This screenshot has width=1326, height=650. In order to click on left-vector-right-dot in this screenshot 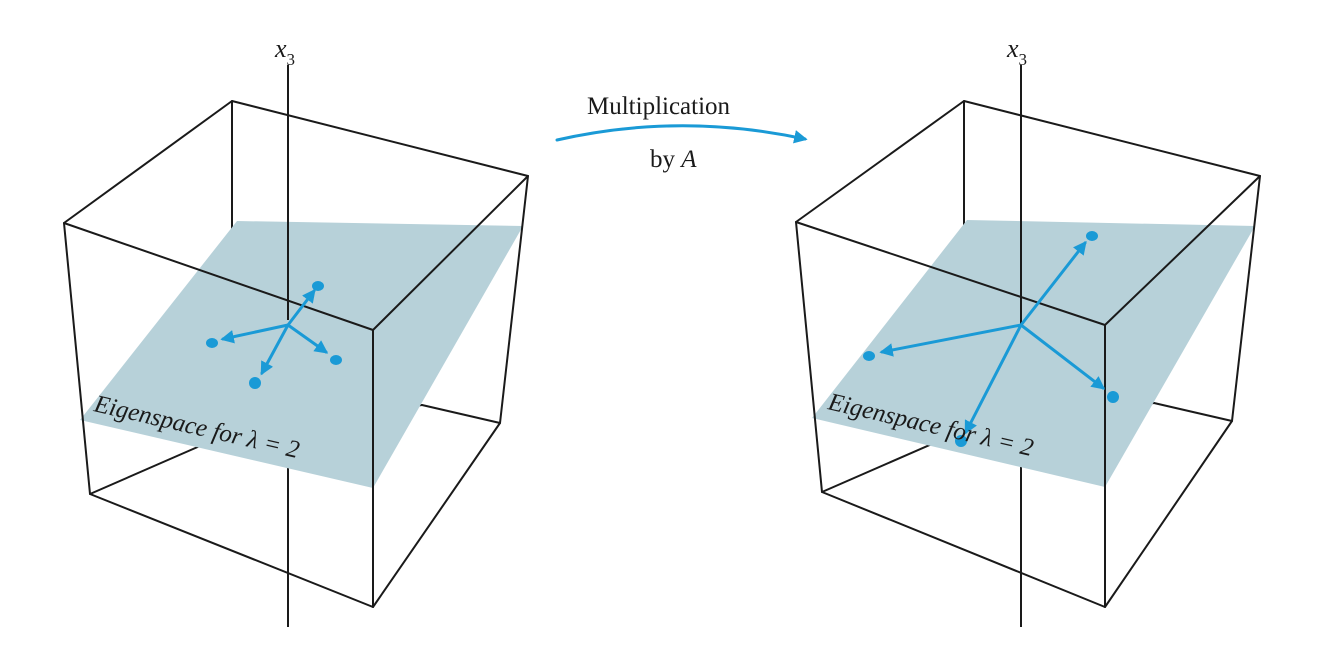, I will do `click(336, 360)`.